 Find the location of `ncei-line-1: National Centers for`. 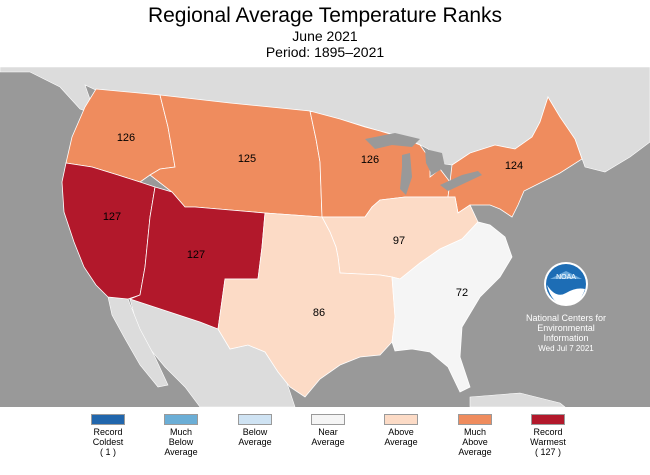

ncei-line-1: National Centers for is located at coordinates (566, 318).